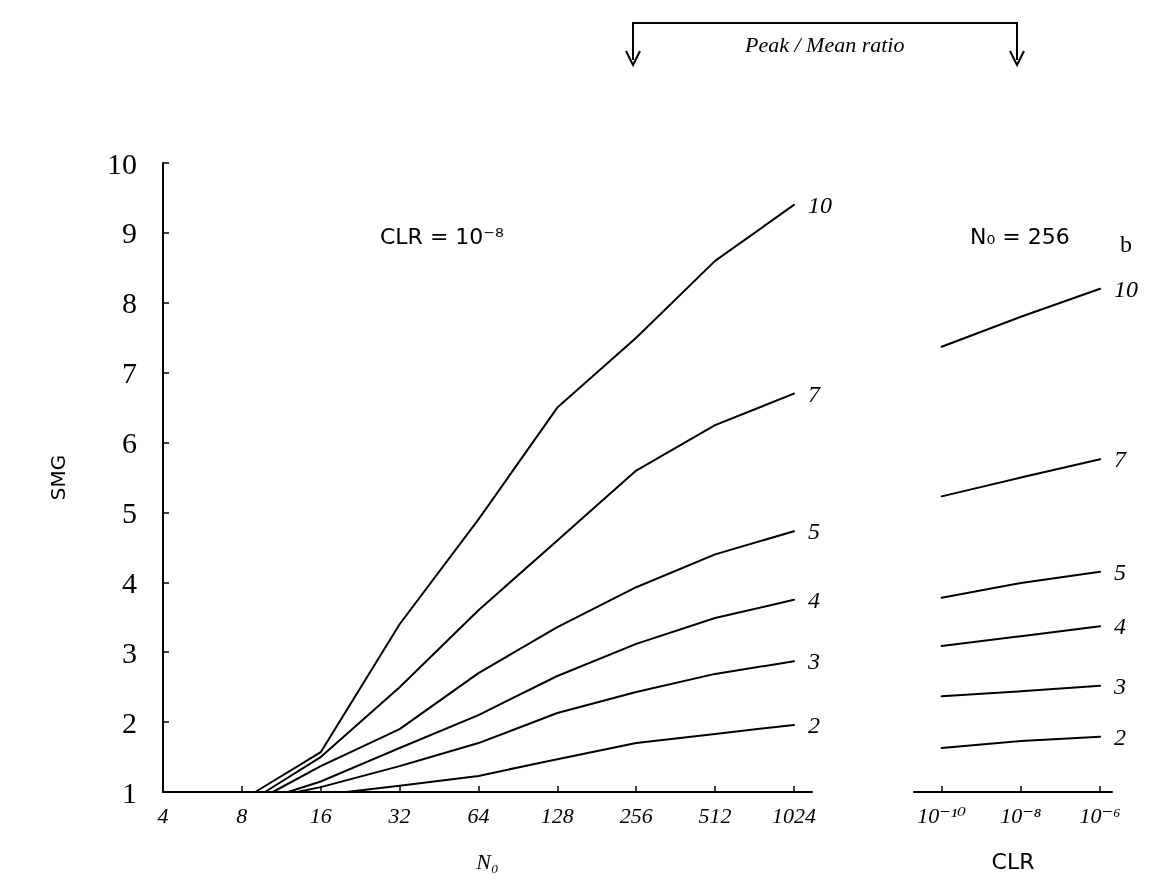 This screenshot has width=1153, height=889. What do you see at coordinates (487, 861) in the screenshot?
I see `x-axis-title: N₀` at bounding box center [487, 861].